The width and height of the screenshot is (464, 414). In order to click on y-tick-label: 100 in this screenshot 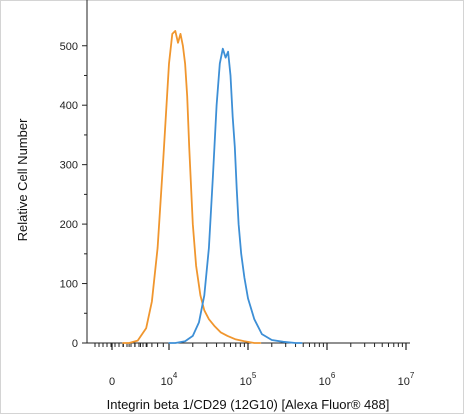, I will do `click(69, 285)`.